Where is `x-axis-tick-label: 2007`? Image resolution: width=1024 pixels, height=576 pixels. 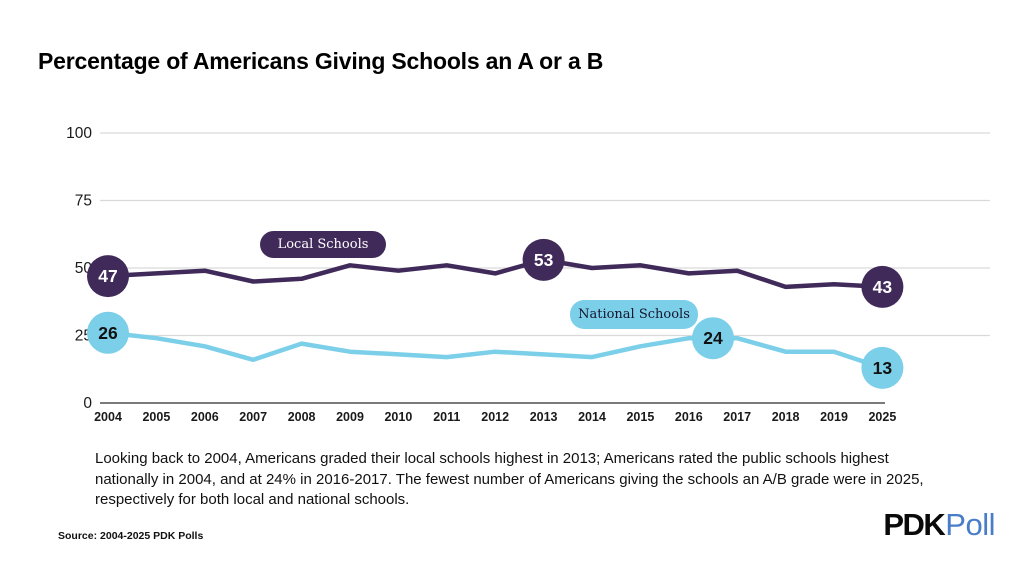
x-axis-tick-label: 2007 is located at coordinates (253, 417).